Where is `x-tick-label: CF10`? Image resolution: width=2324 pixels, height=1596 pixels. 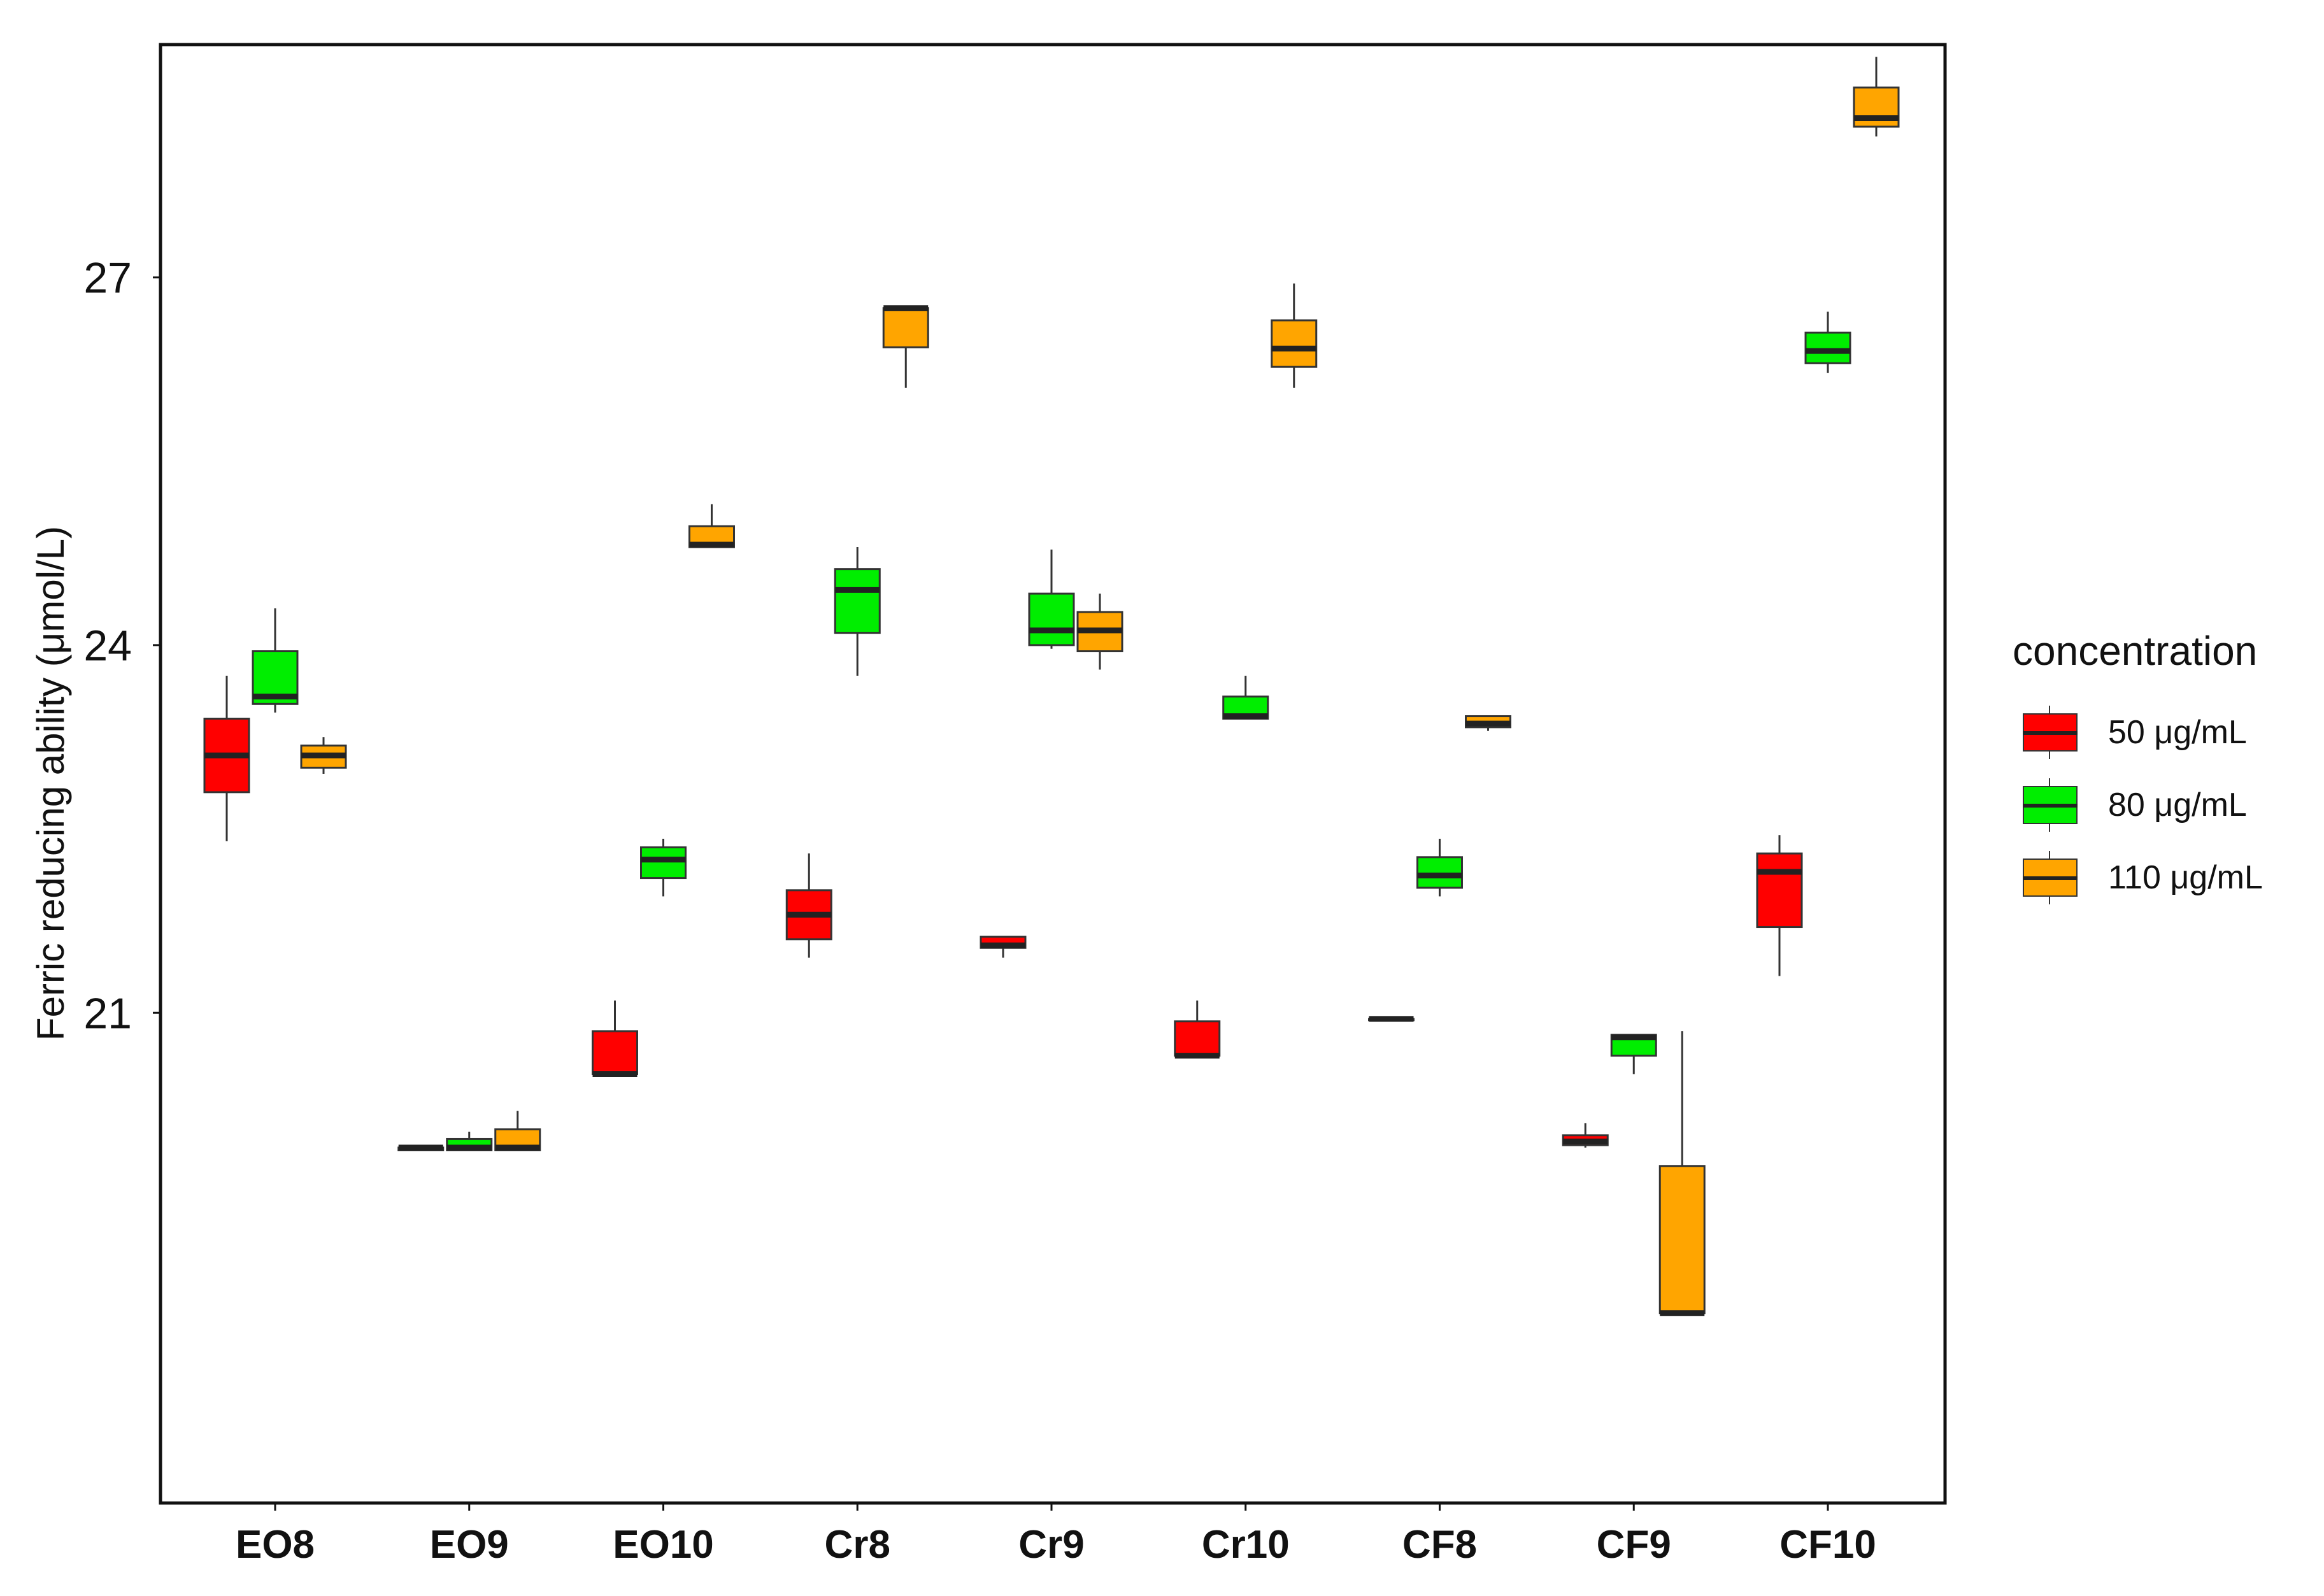 x-tick-label: CF10 is located at coordinates (1827, 1545).